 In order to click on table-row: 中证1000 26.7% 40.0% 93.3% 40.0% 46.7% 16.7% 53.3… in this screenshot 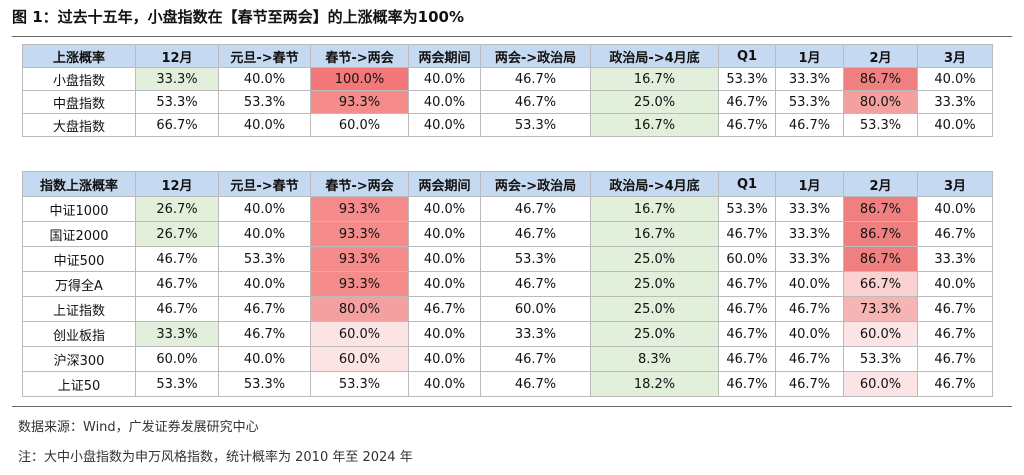, I will do `click(507, 209)`.